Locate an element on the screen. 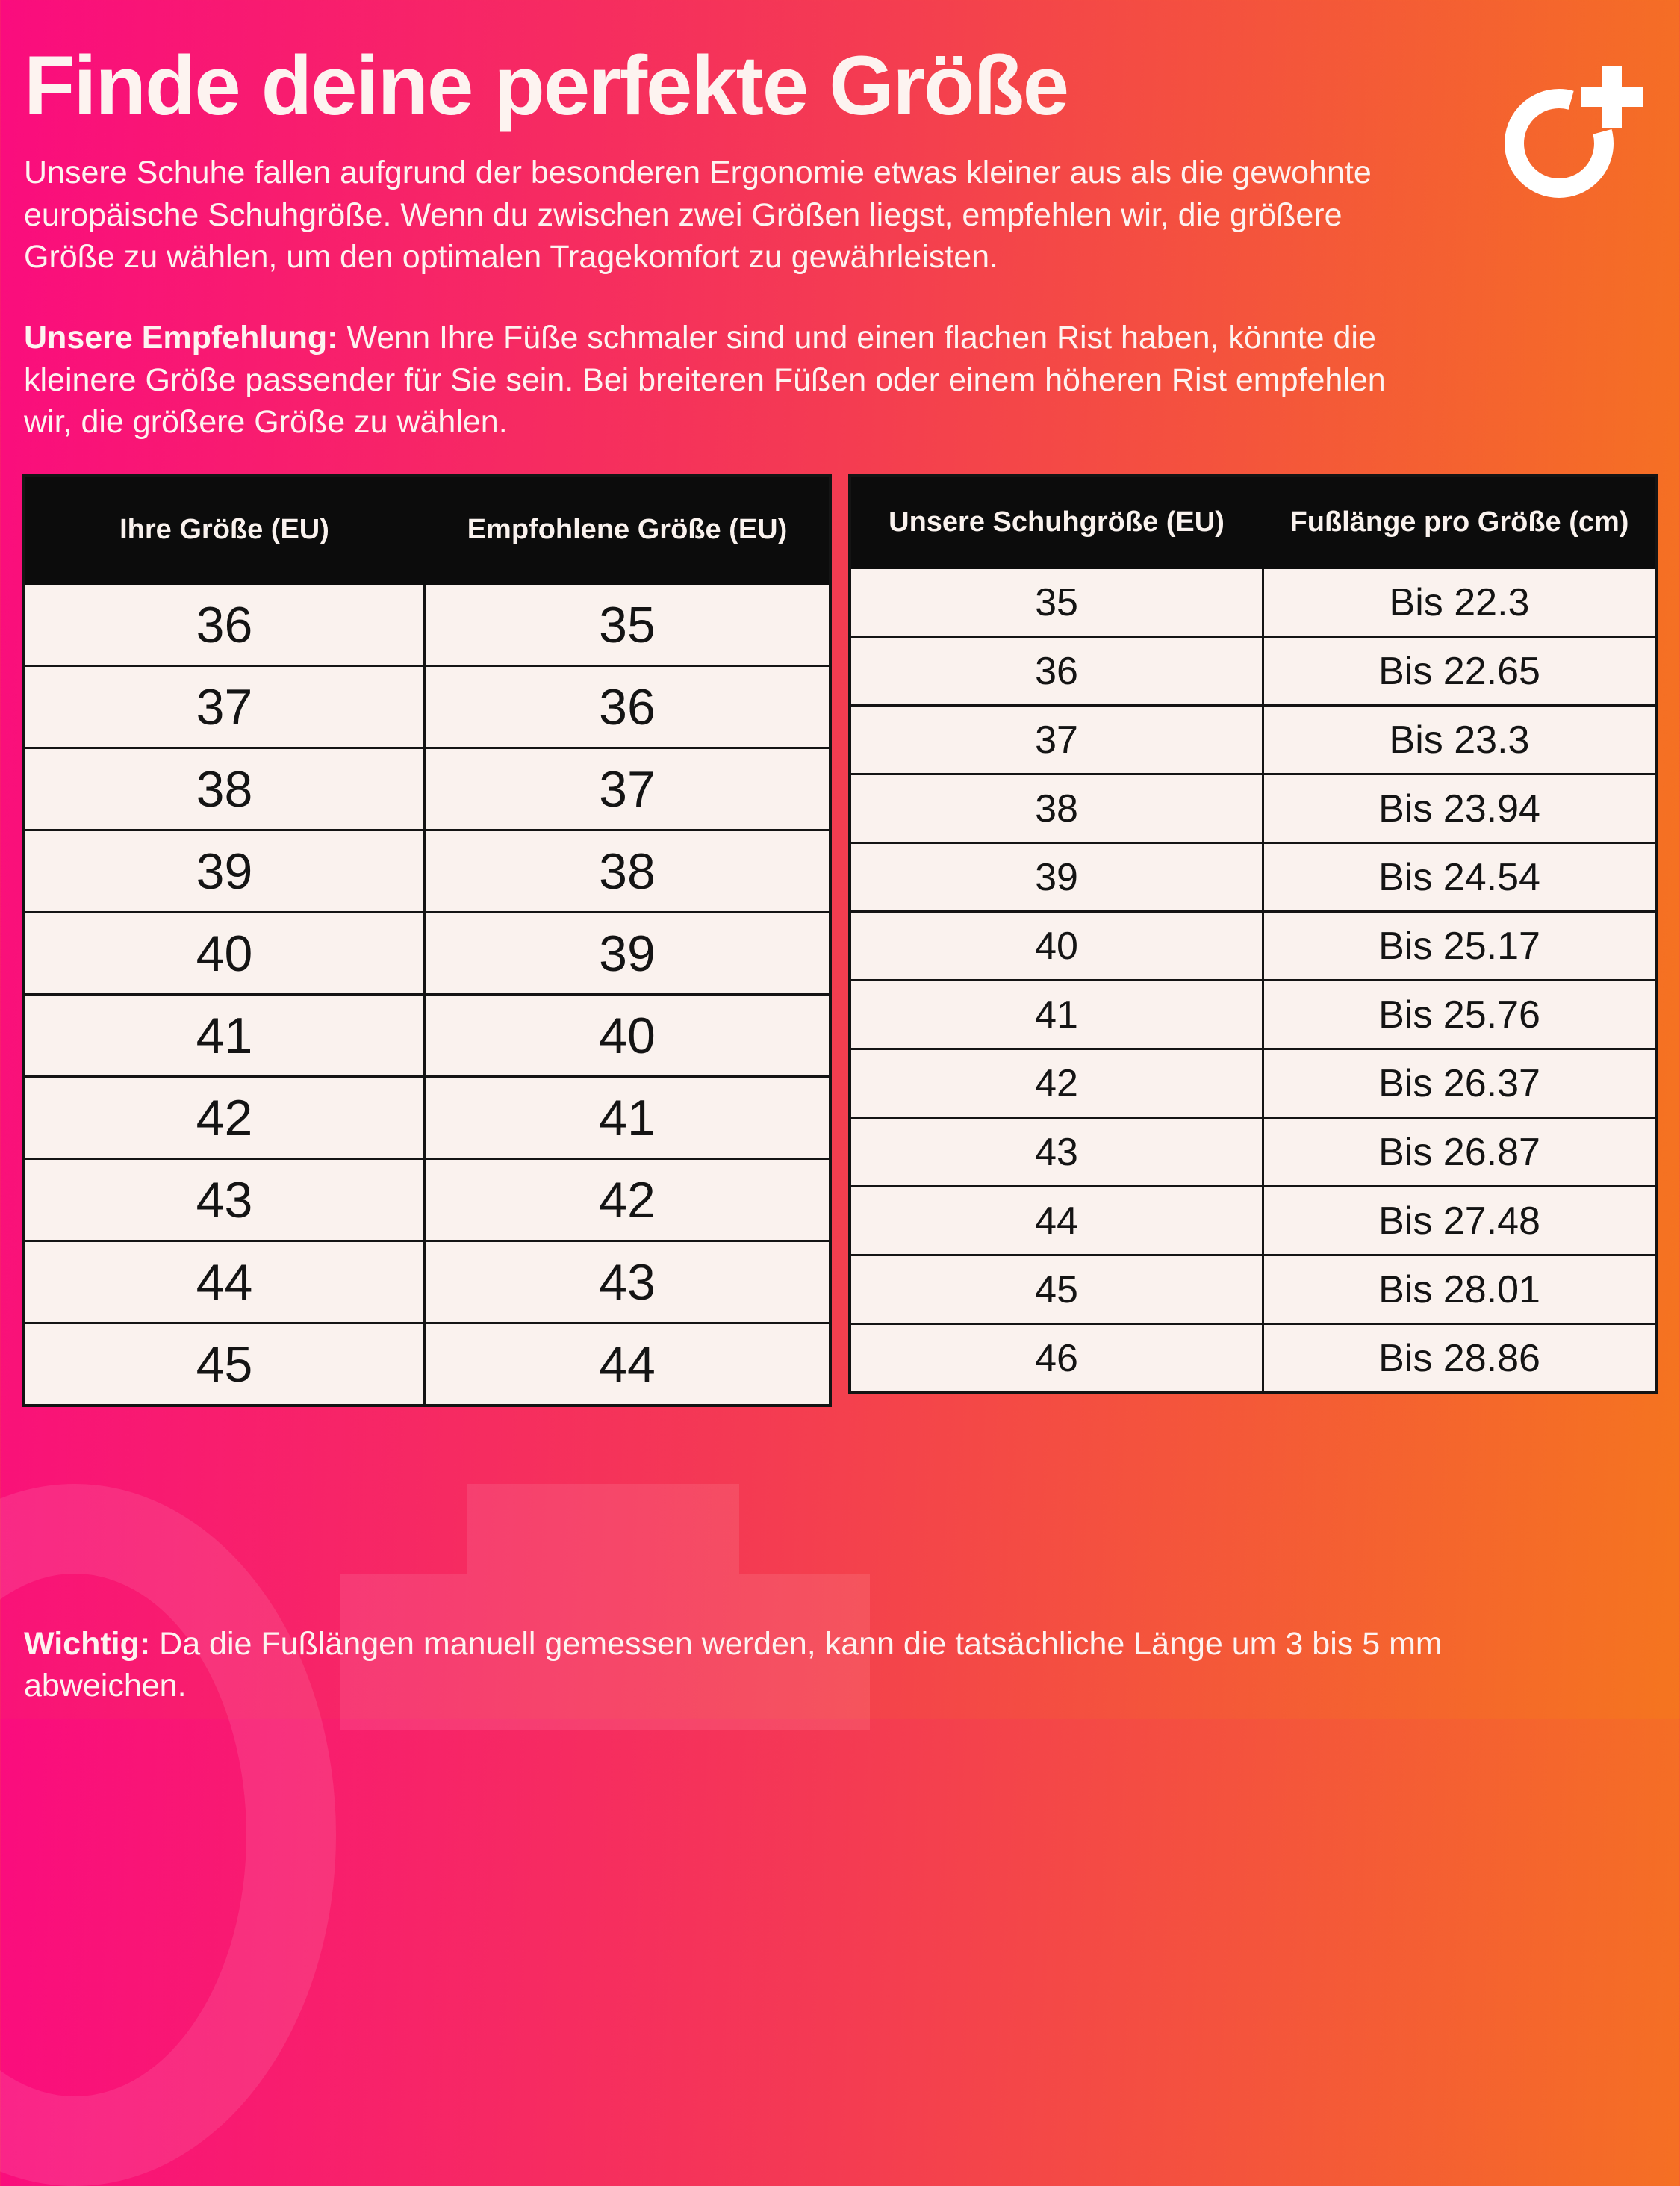  table-cell: Bis 26.87 is located at coordinates (1460, 1152).